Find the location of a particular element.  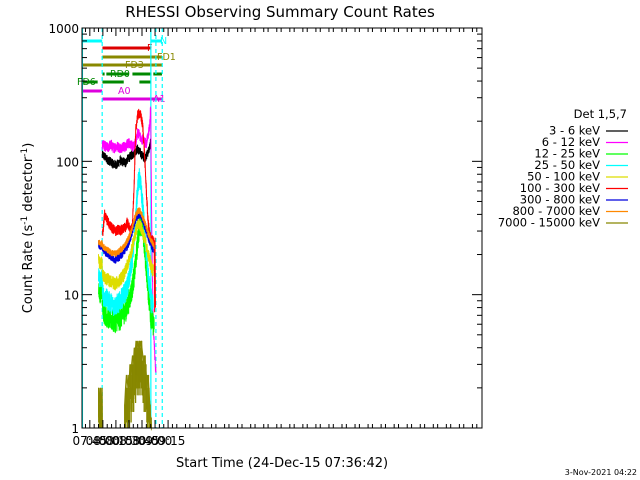

y-tick-label-1: 1 is located at coordinates (75, 429).